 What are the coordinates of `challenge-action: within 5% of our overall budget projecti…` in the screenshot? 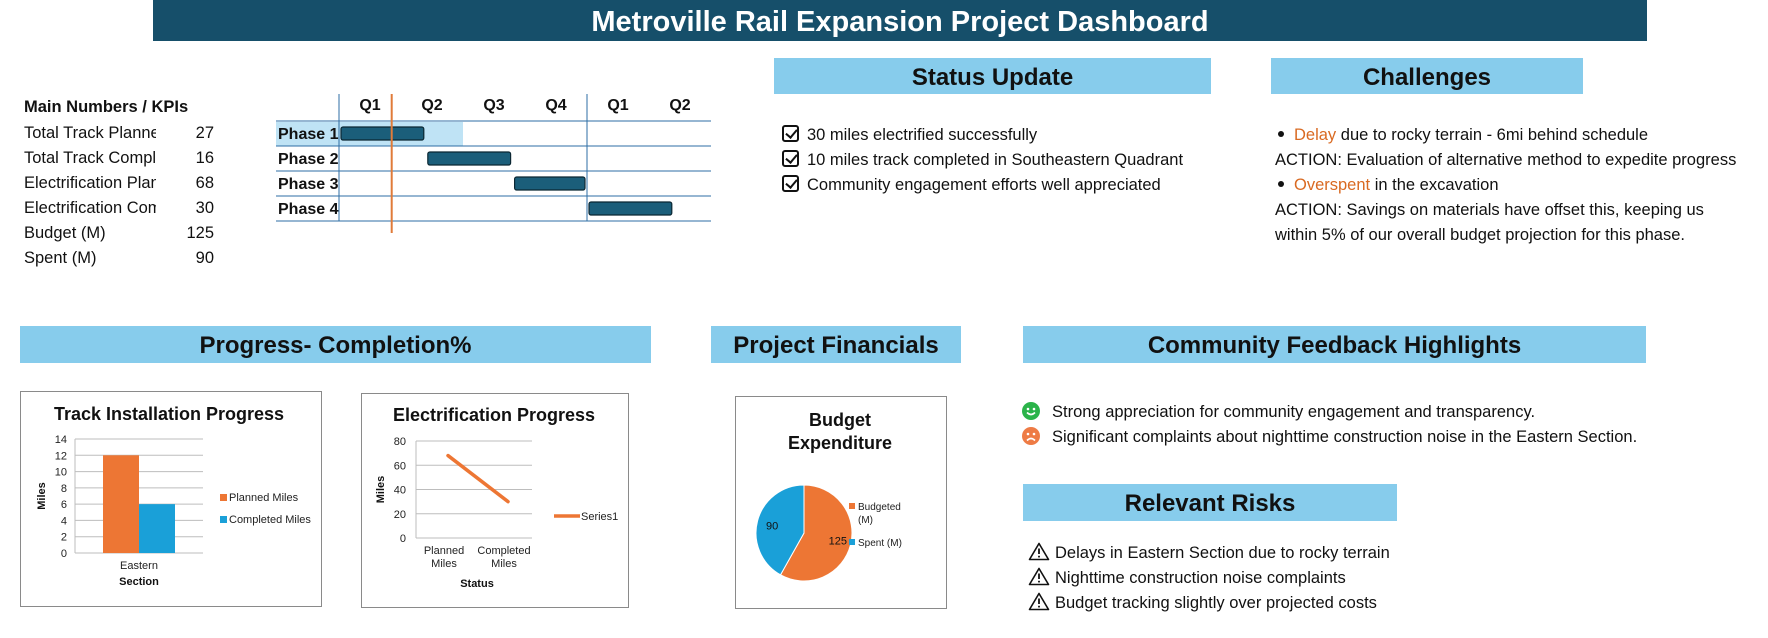 It's located at (1480, 235).